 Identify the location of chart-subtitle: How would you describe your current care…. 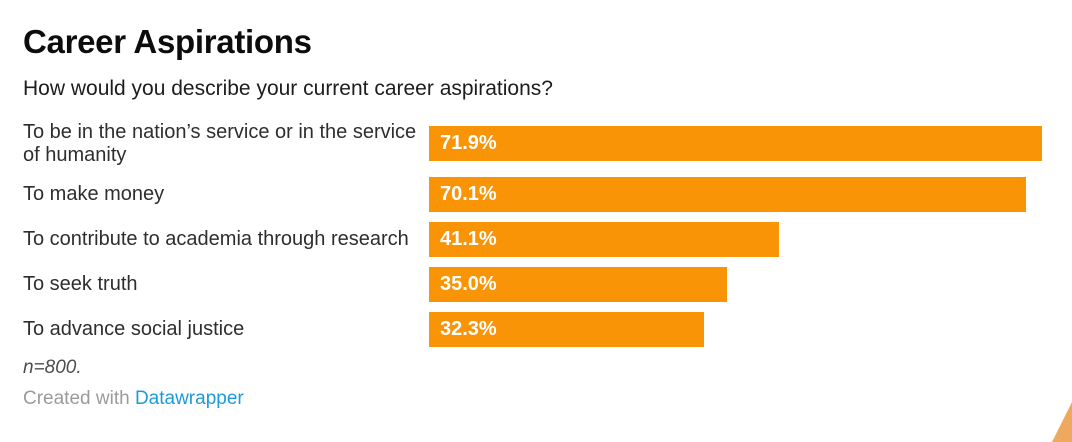
(288, 88).